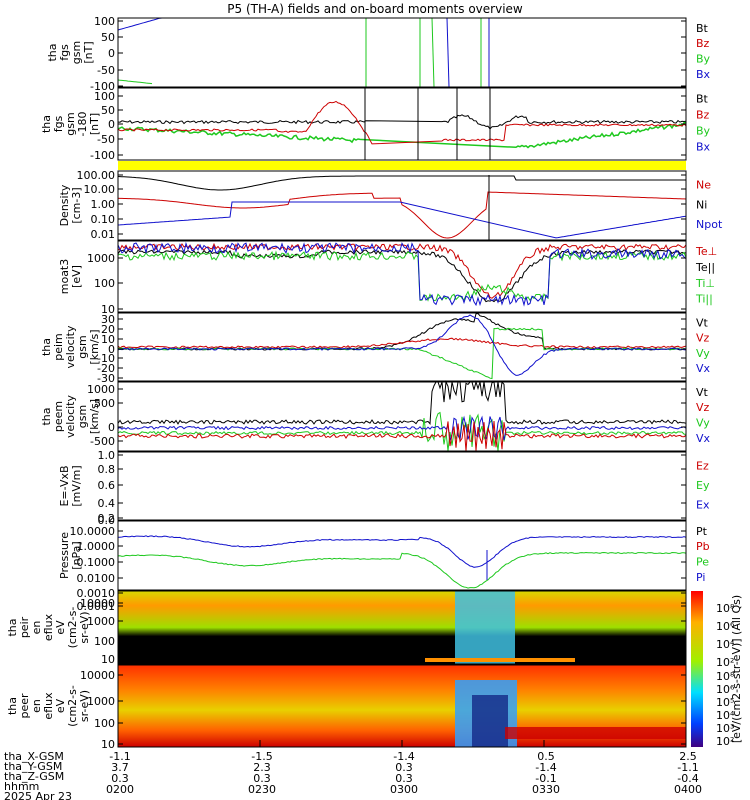  Describe the element at coordinates (34, 756) in the screenshot. I see `x-row-label: tha_X-GSM` at that location.